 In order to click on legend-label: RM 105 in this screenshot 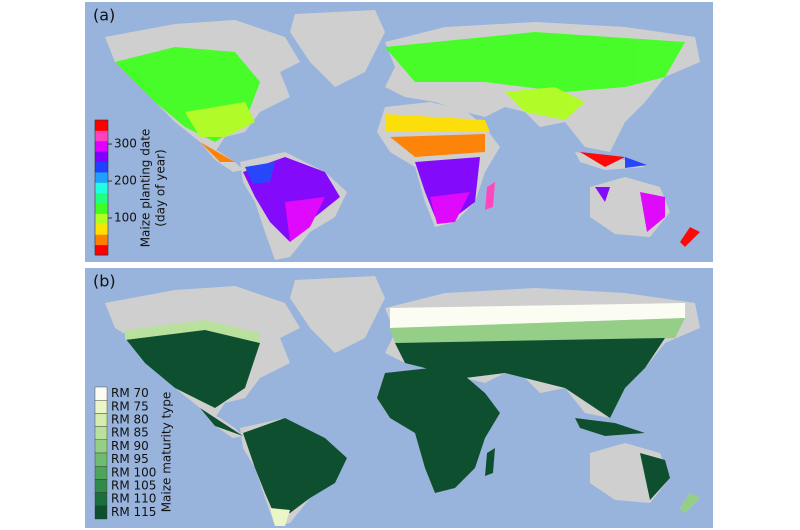, I will do `click(133, 486)`.